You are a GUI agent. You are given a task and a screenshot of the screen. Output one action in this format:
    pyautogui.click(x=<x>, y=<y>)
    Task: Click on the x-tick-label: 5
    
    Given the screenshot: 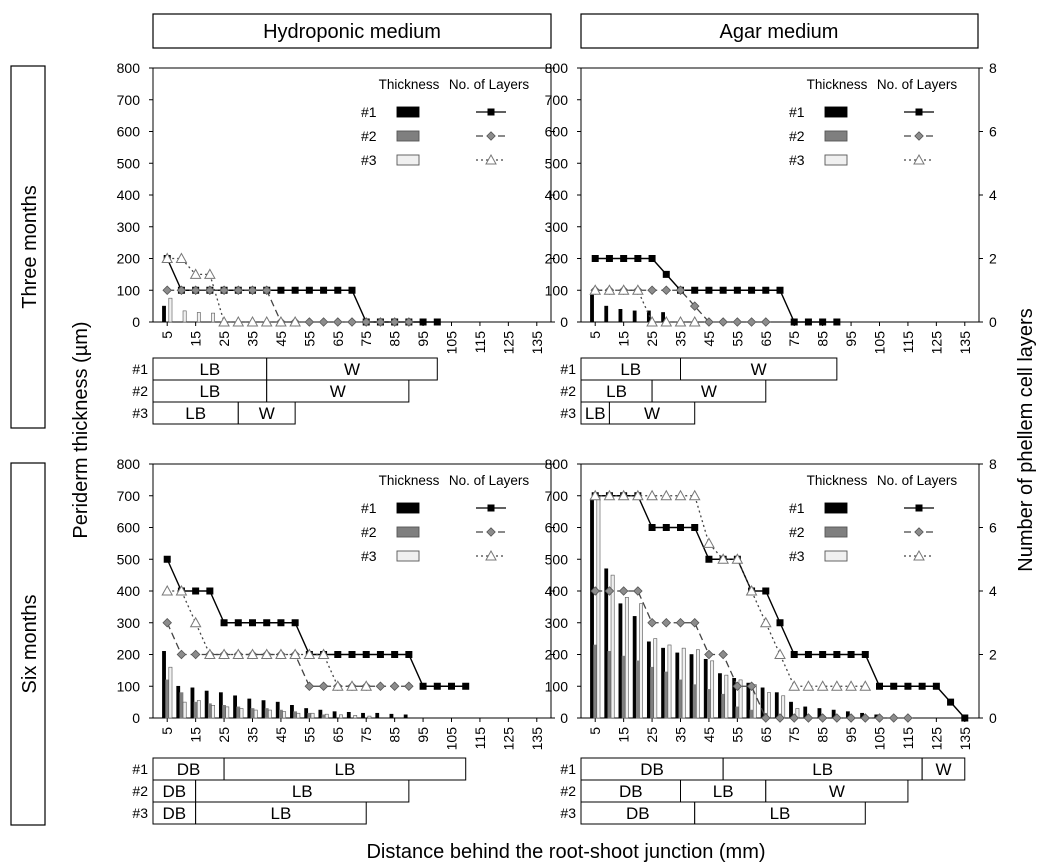 What is the action you would take?
    pyautogui.click(x=595, y=731)
    